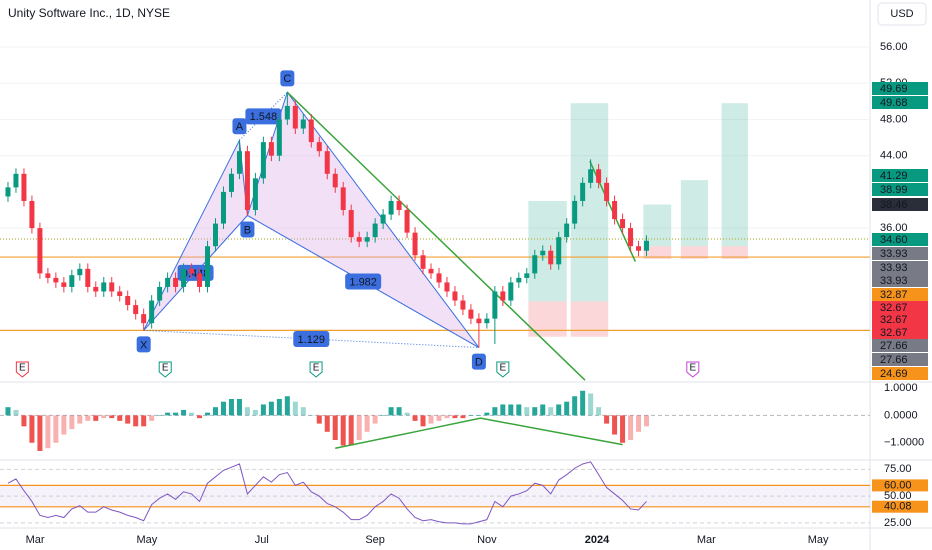 The width and height of the screenshot is (932, 550). What do you see at coordinates (901, 388) in the screenshot?
I see `y-tick-label: 1.0000` at bounding box center [901, 388].